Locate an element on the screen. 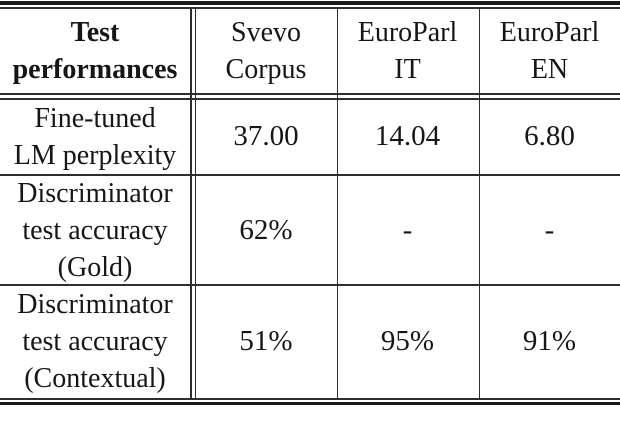 The width and height of the screenshot is (620, 440). cell-value: 62% is located at coordinates (266, 229).